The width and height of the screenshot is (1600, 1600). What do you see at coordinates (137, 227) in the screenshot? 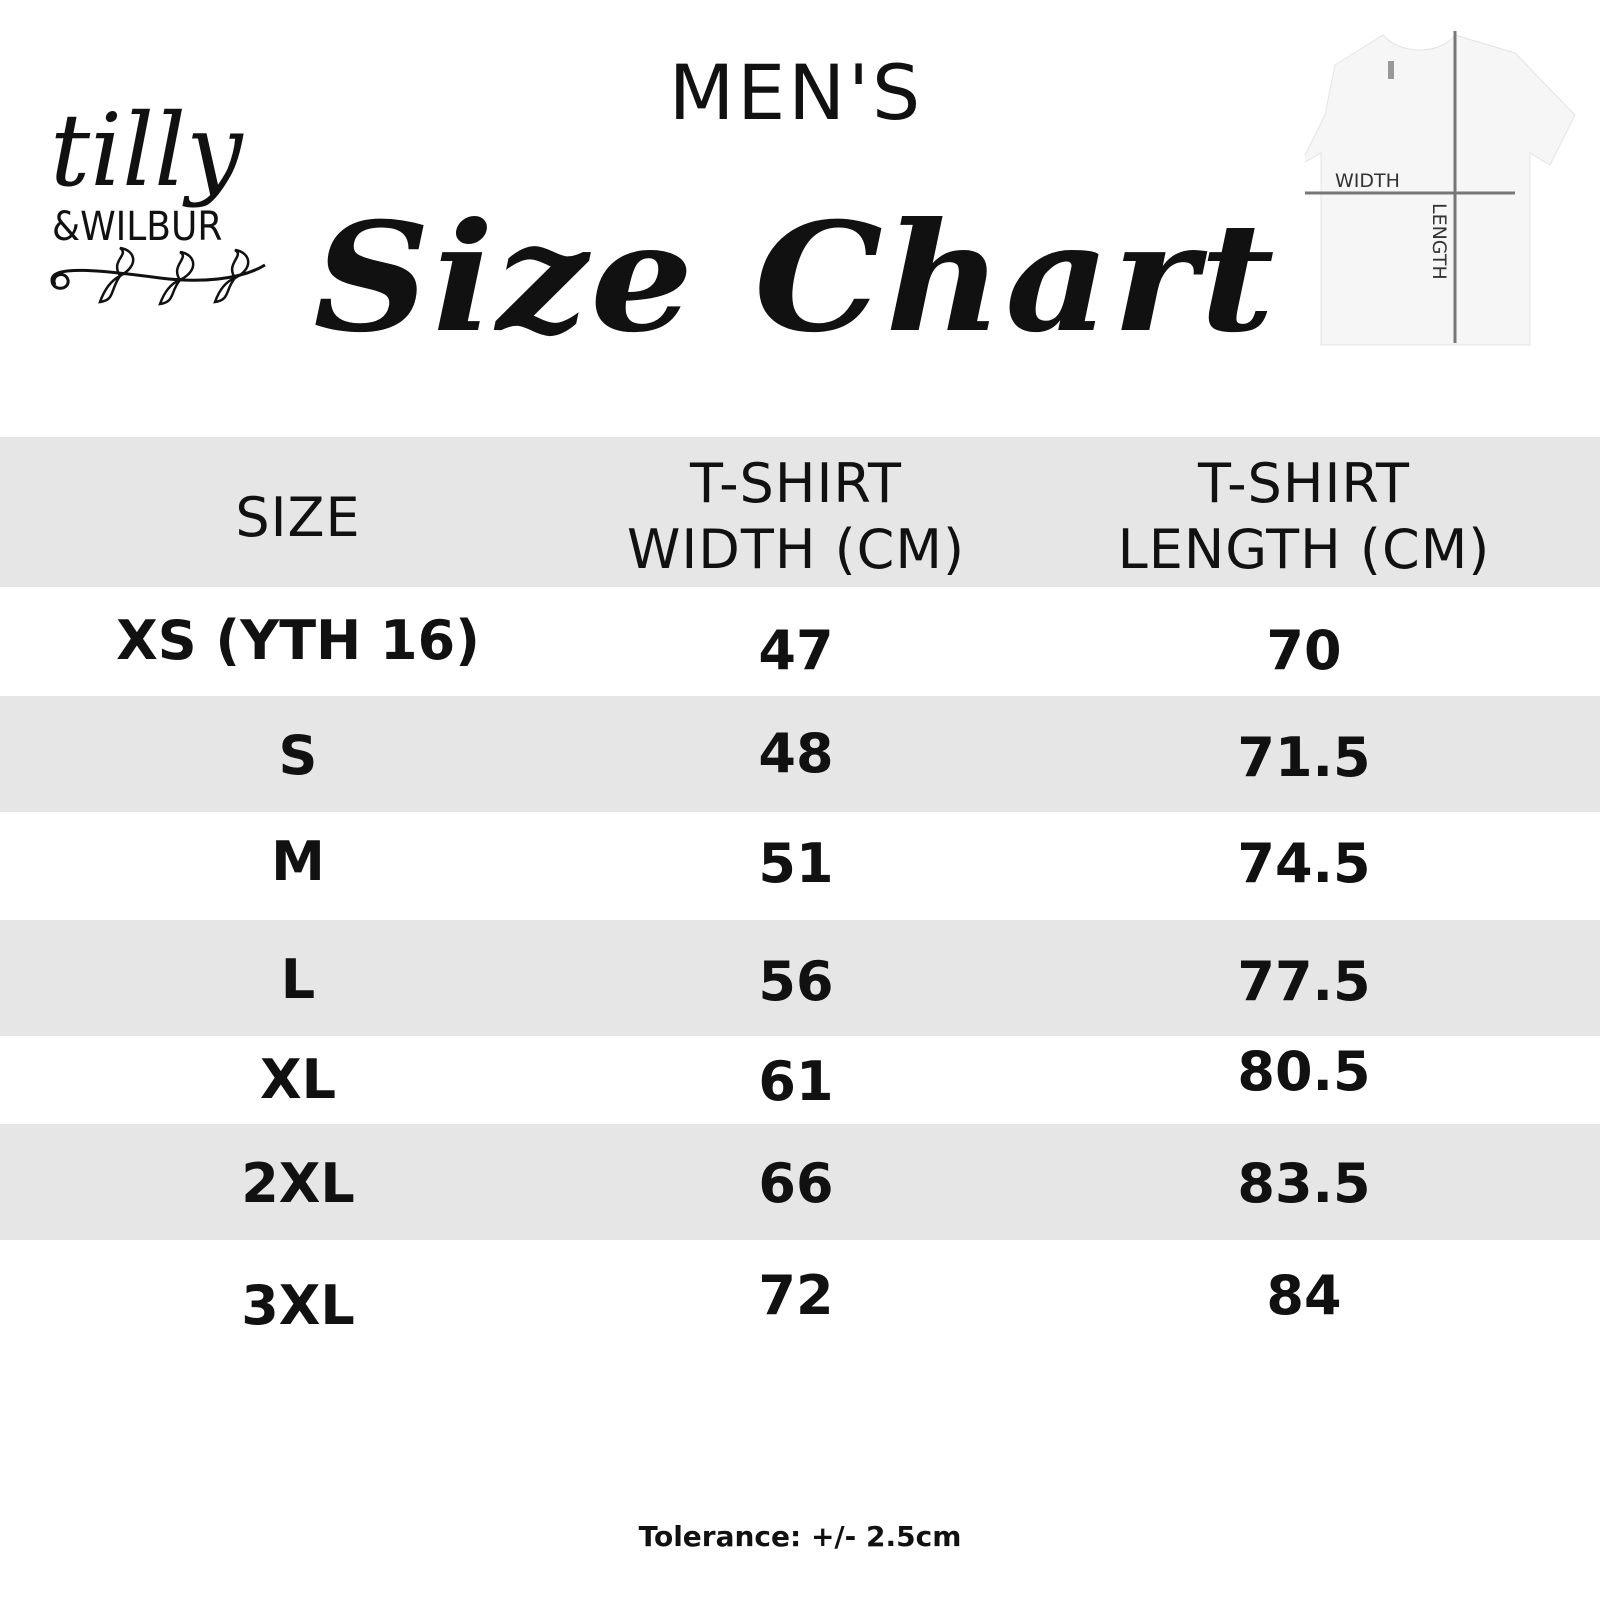
I see `svg-text: &WILBUR` at bounding box center [137, 227].